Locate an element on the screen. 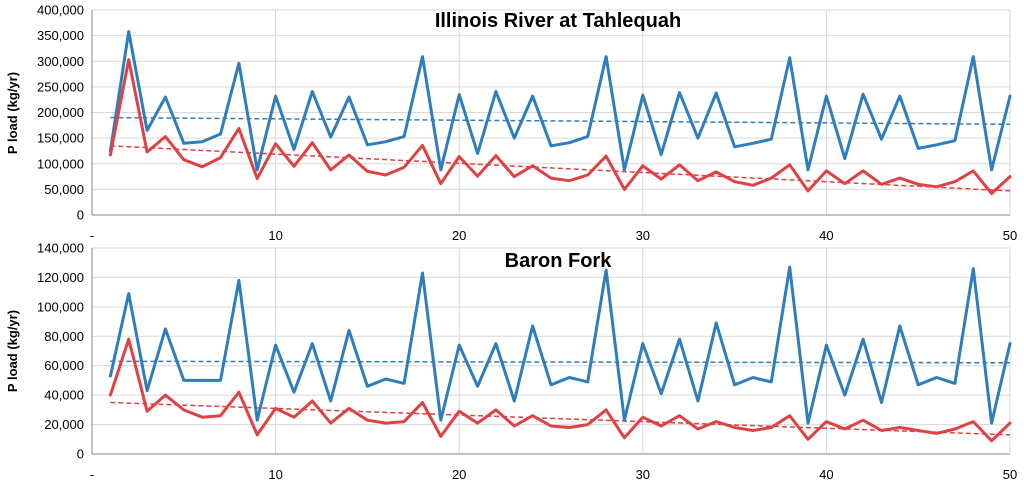  y-tick-label: 200,000 is located at coordinates (60, 112).